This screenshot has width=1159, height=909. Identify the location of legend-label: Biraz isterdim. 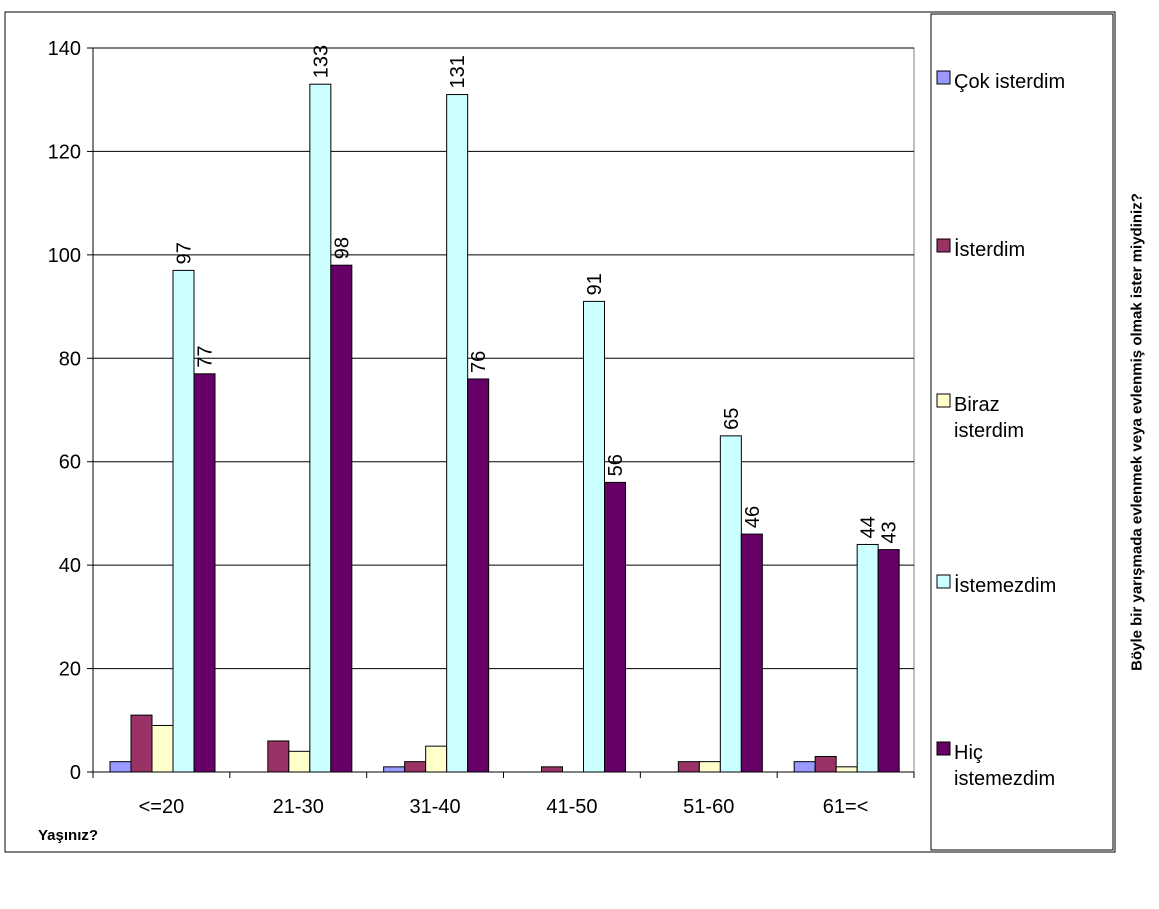
(989, 418).